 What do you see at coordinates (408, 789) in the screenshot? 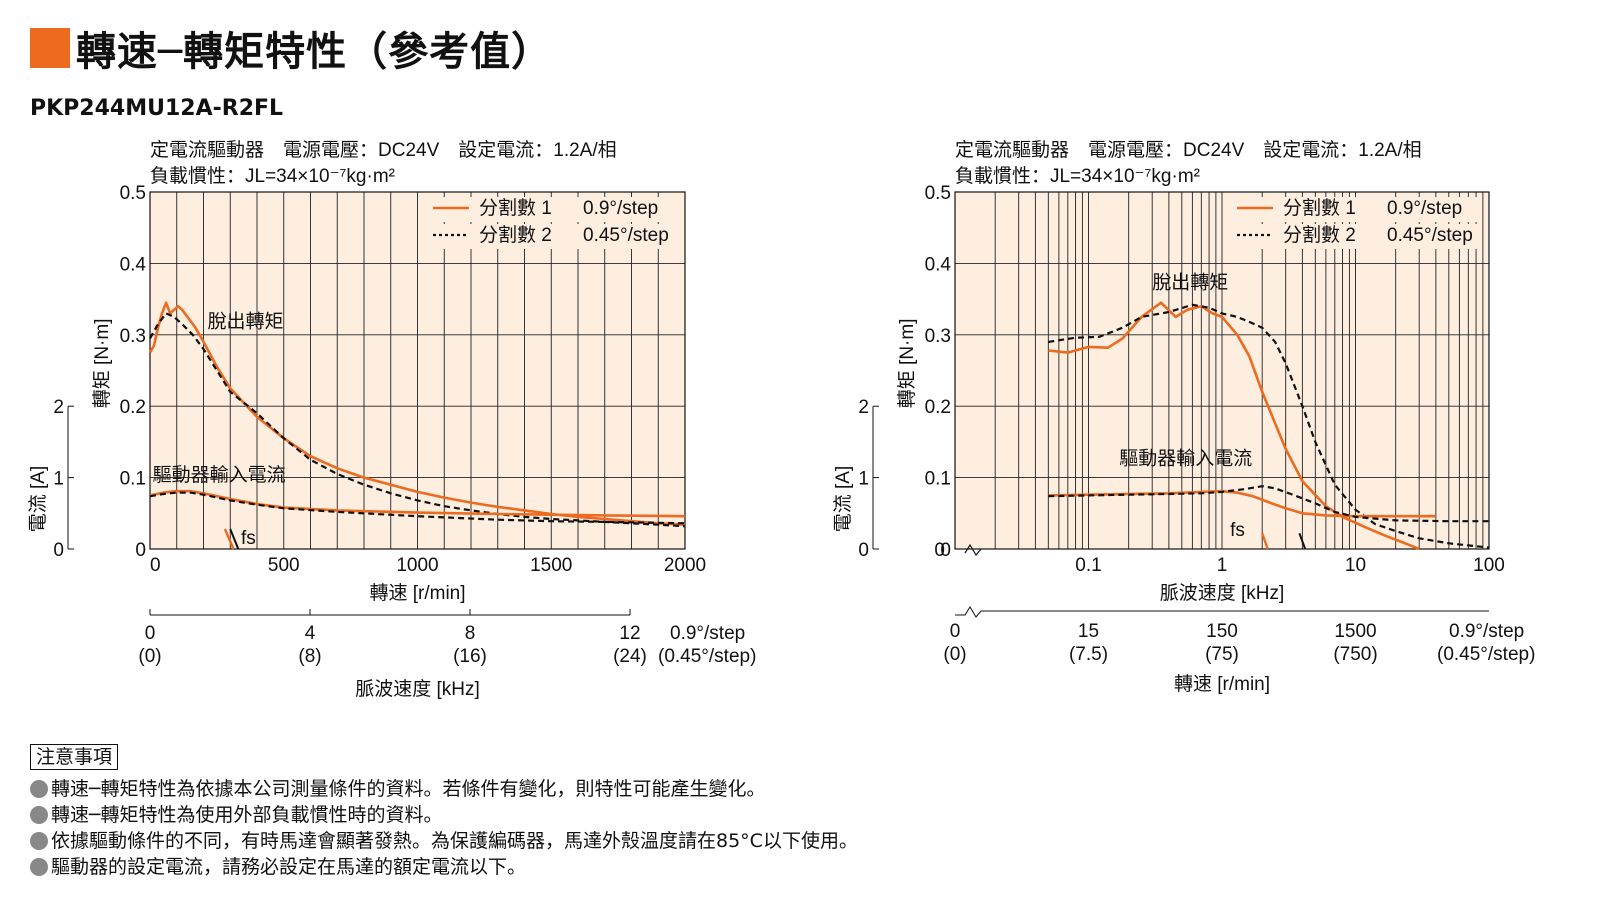
I see `note-text: 轉速─轉矩特性為依據本公司測量條件的資料。若條件有變化，則特性可能產生變化。` at bounding box center [408, 789].